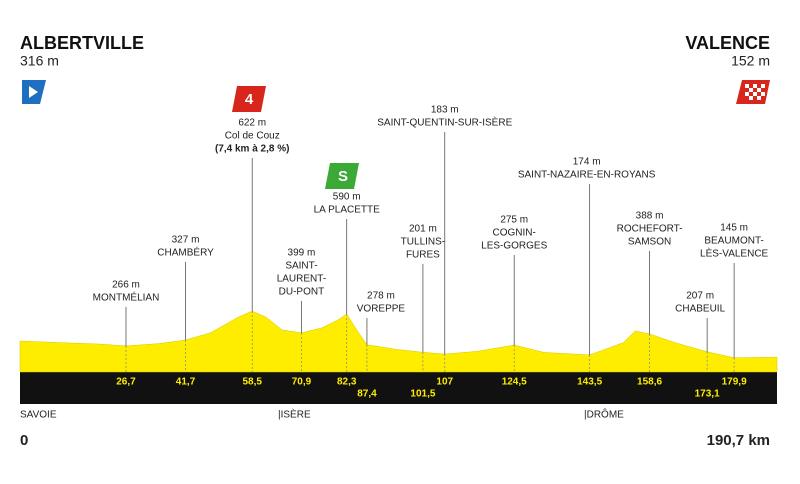  I want to click on kom-badge-text: 4, so click(249, 99).